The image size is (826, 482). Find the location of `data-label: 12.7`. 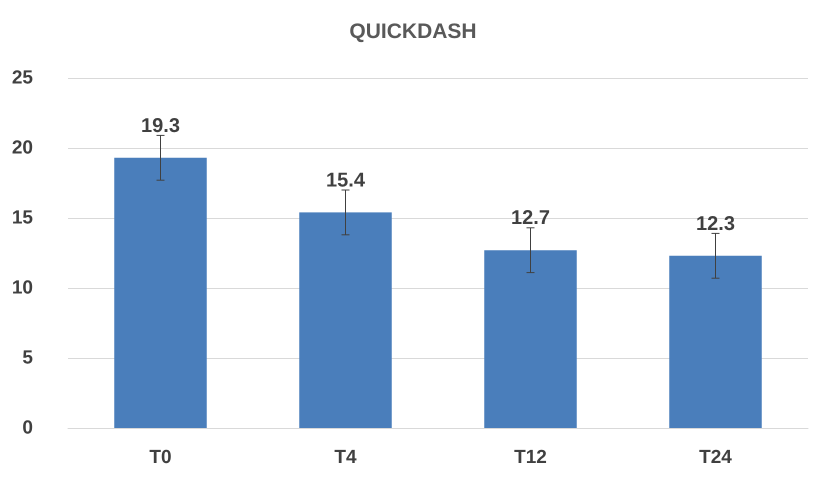

data-label: 12.7 is located at coordinates (530, 218).